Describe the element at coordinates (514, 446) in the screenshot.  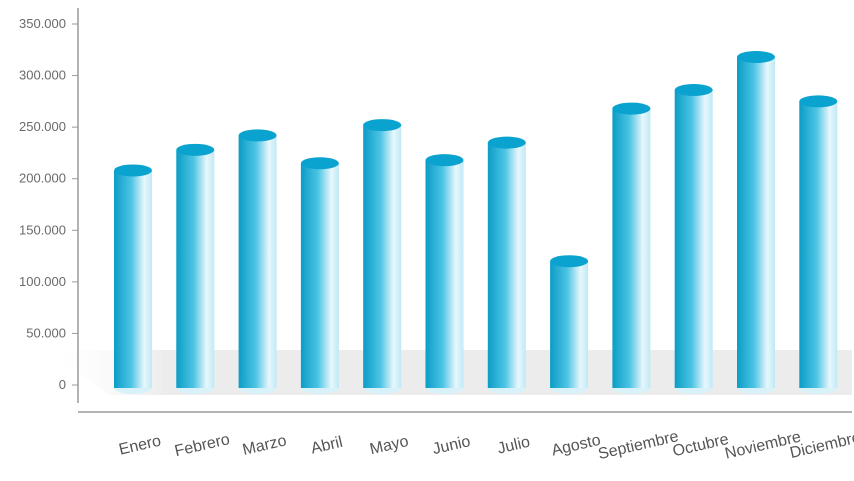
I see `x-tick-label: Julio` at that location.